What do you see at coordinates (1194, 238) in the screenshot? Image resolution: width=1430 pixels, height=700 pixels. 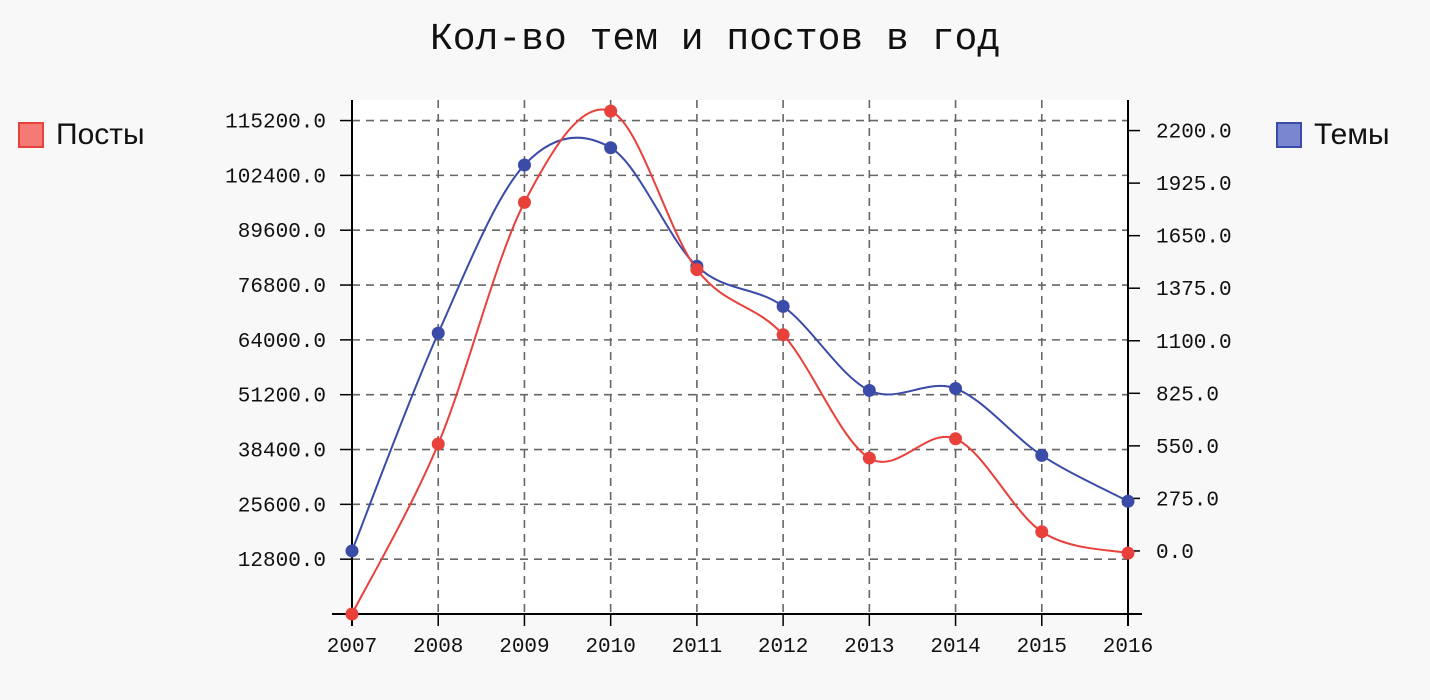 I see `y-right-tick-label: 1650.0` at bounding box center [1194, 238].